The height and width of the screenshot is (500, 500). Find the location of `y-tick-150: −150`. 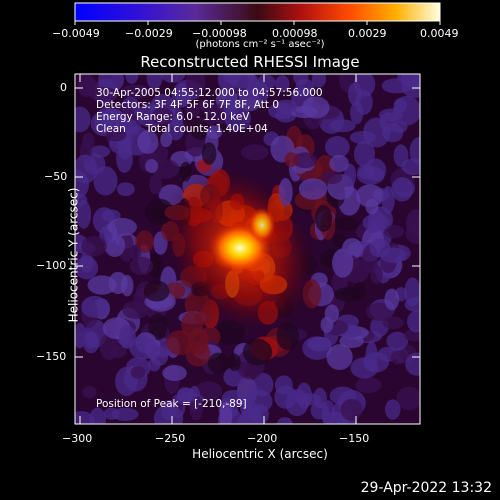

y-tick-150: −150 is located at coordinates (51, 356).